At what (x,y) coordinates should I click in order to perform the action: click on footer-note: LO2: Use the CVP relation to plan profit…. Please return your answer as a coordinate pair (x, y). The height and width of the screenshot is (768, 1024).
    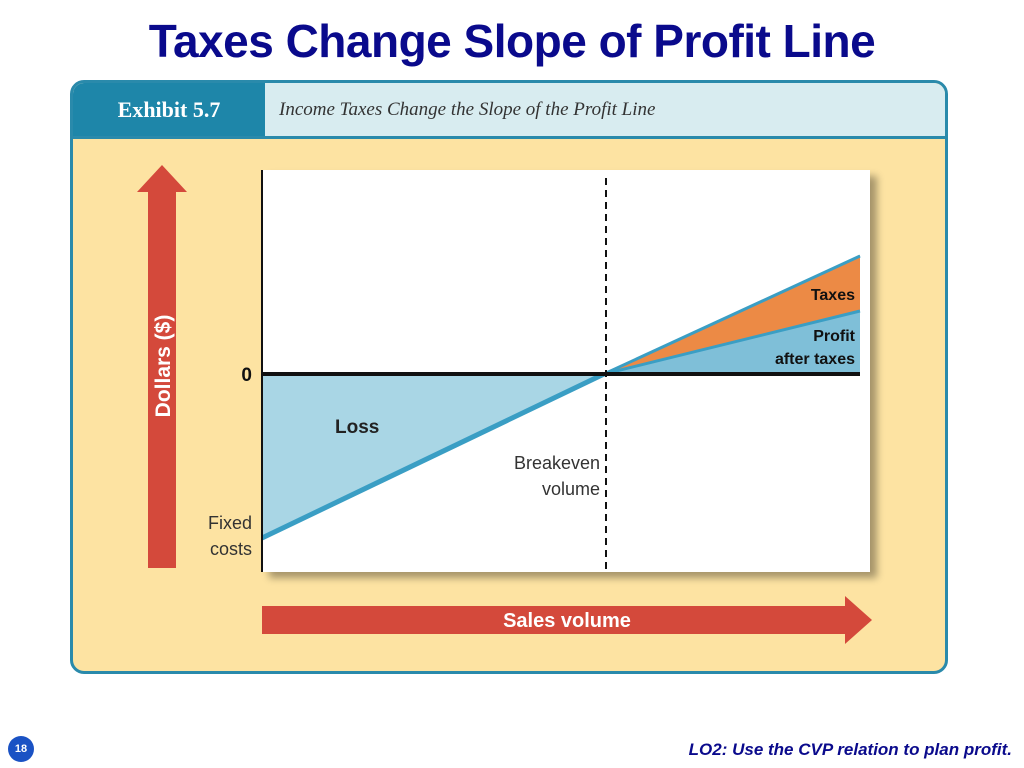
    Looking at the image, I should click on (850, 749).